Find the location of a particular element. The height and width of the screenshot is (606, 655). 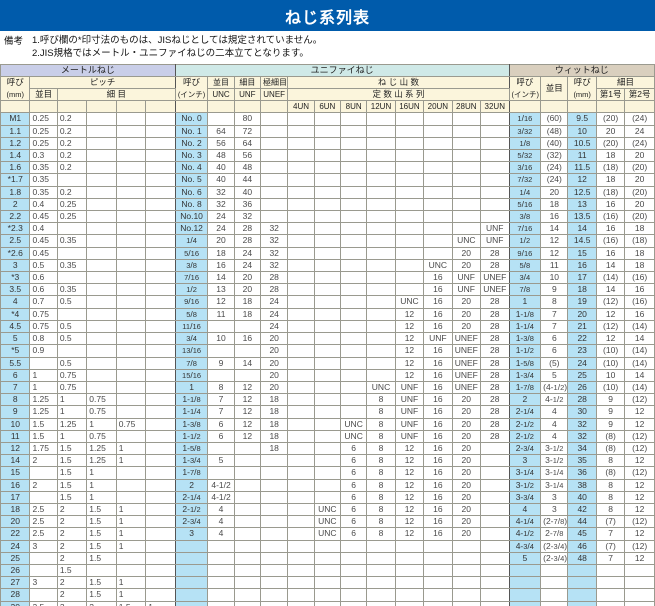

whitworth-fine1-cell: 20 is located at coordinates (610, 131).